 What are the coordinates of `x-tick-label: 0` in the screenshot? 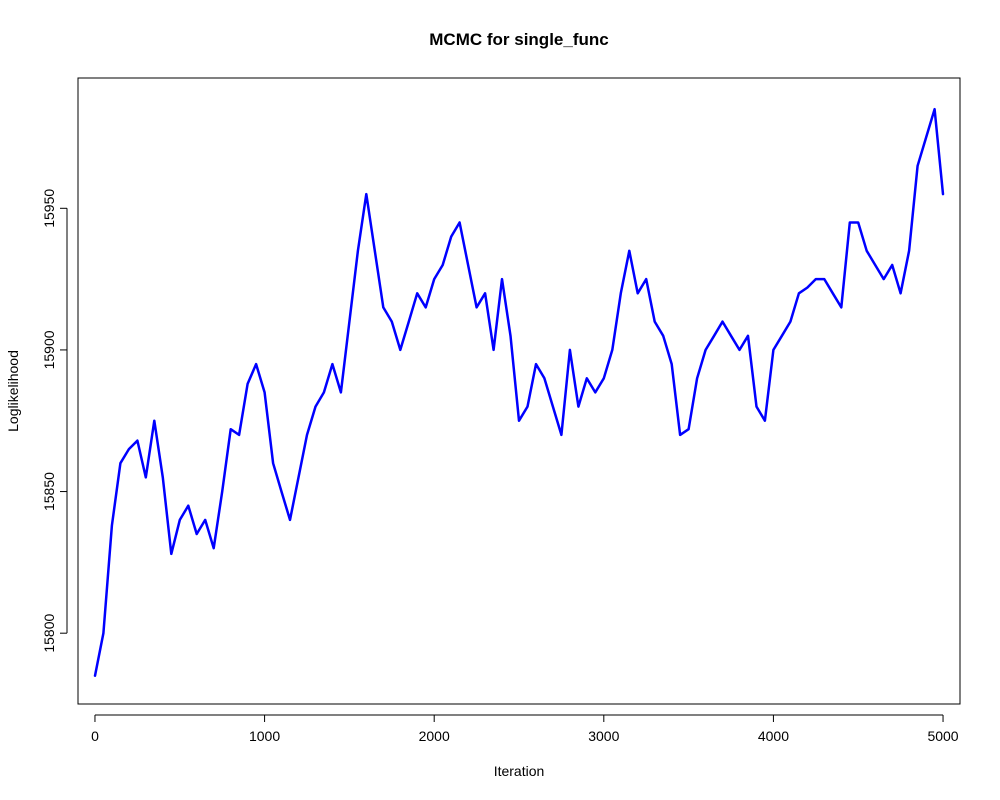 It's located at (95, 736).